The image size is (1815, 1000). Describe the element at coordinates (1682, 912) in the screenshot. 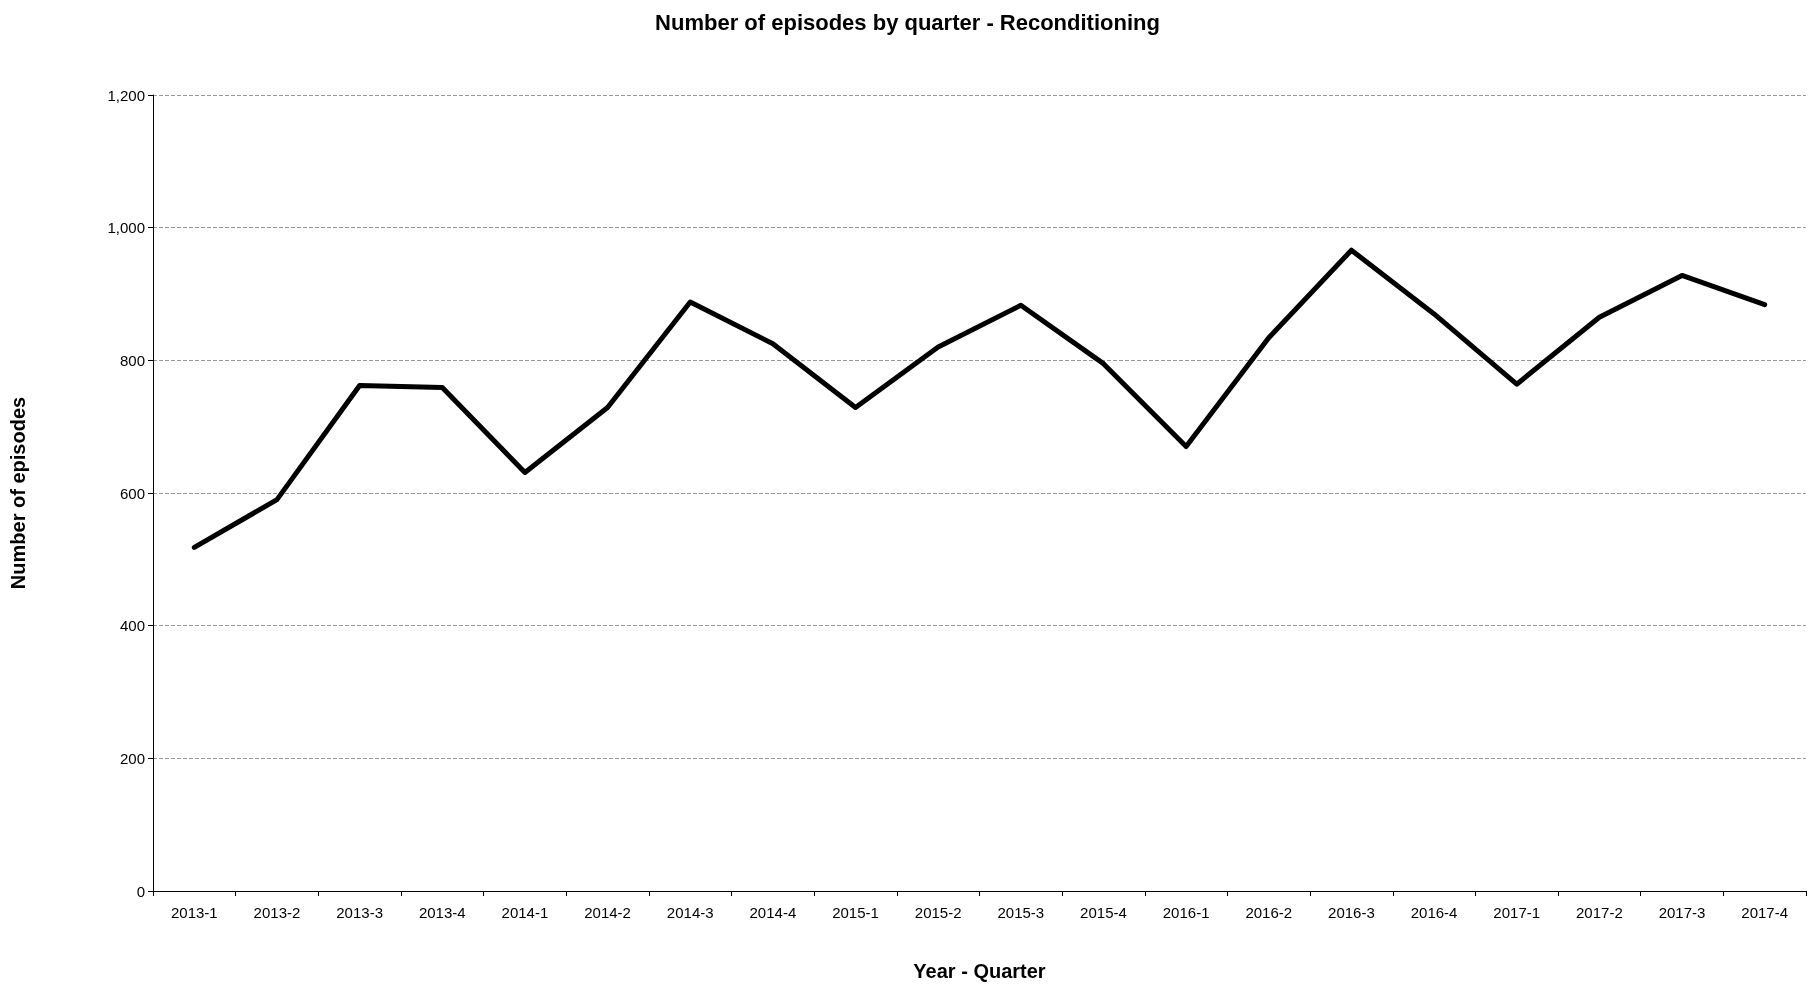

I see `x-tick-label: 2017-3` at that location.